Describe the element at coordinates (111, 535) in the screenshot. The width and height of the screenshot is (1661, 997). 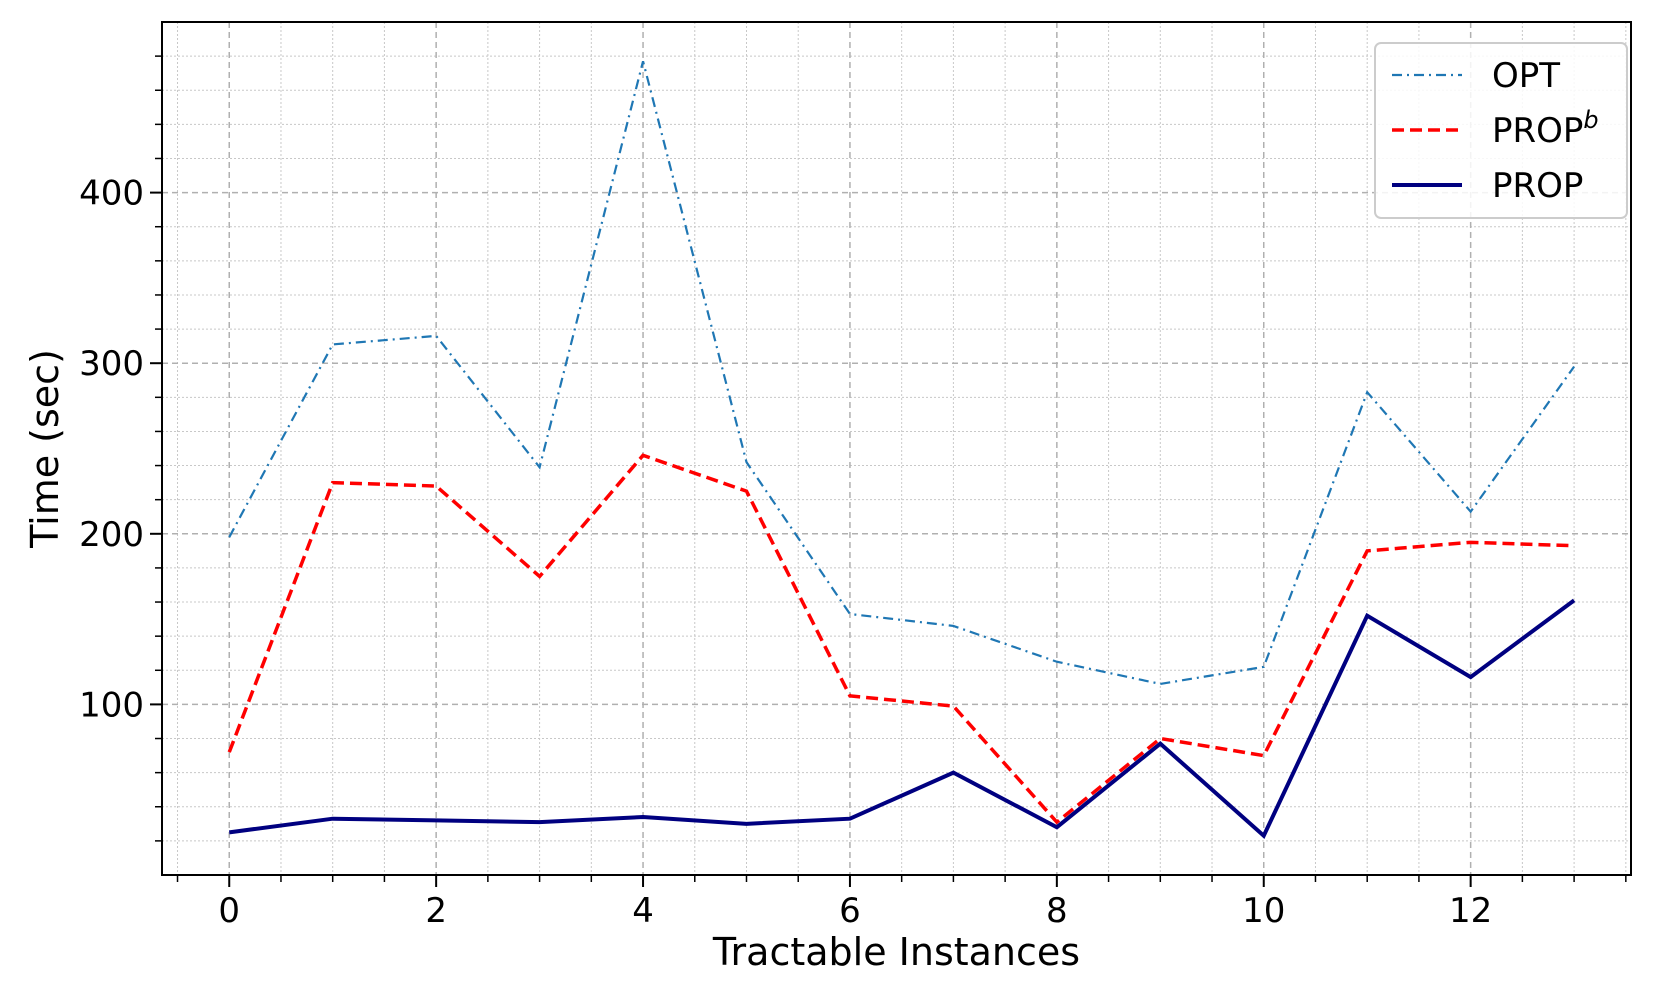
I see `y-tick-label: 200` at that location.